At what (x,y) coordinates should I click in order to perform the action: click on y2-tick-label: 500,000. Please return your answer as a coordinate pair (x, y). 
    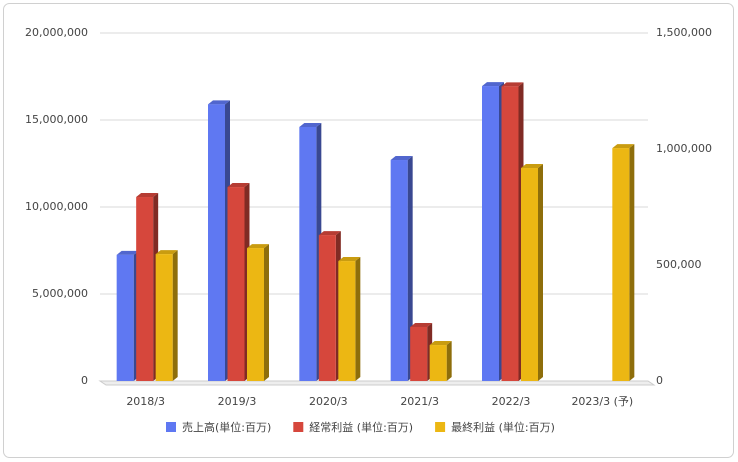
    Looking at the image, I should click on (679, 264).